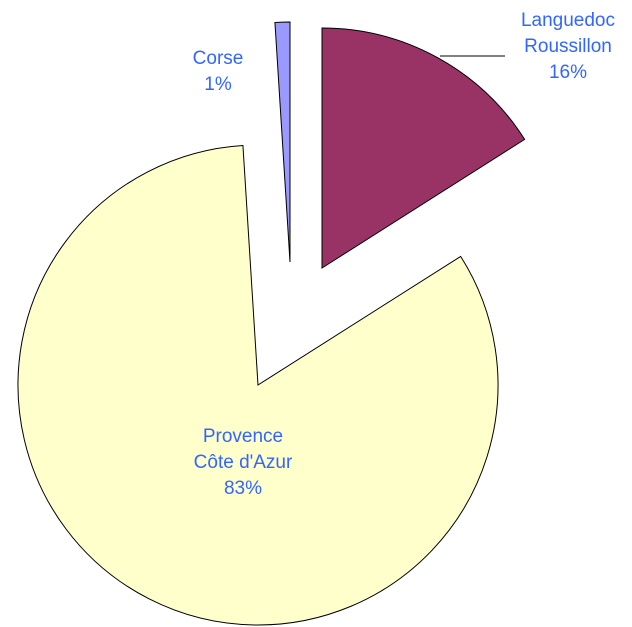  Describe the element at coordinates (218, 84) in the screenshot. I see `slice-value: 1%` at that location.